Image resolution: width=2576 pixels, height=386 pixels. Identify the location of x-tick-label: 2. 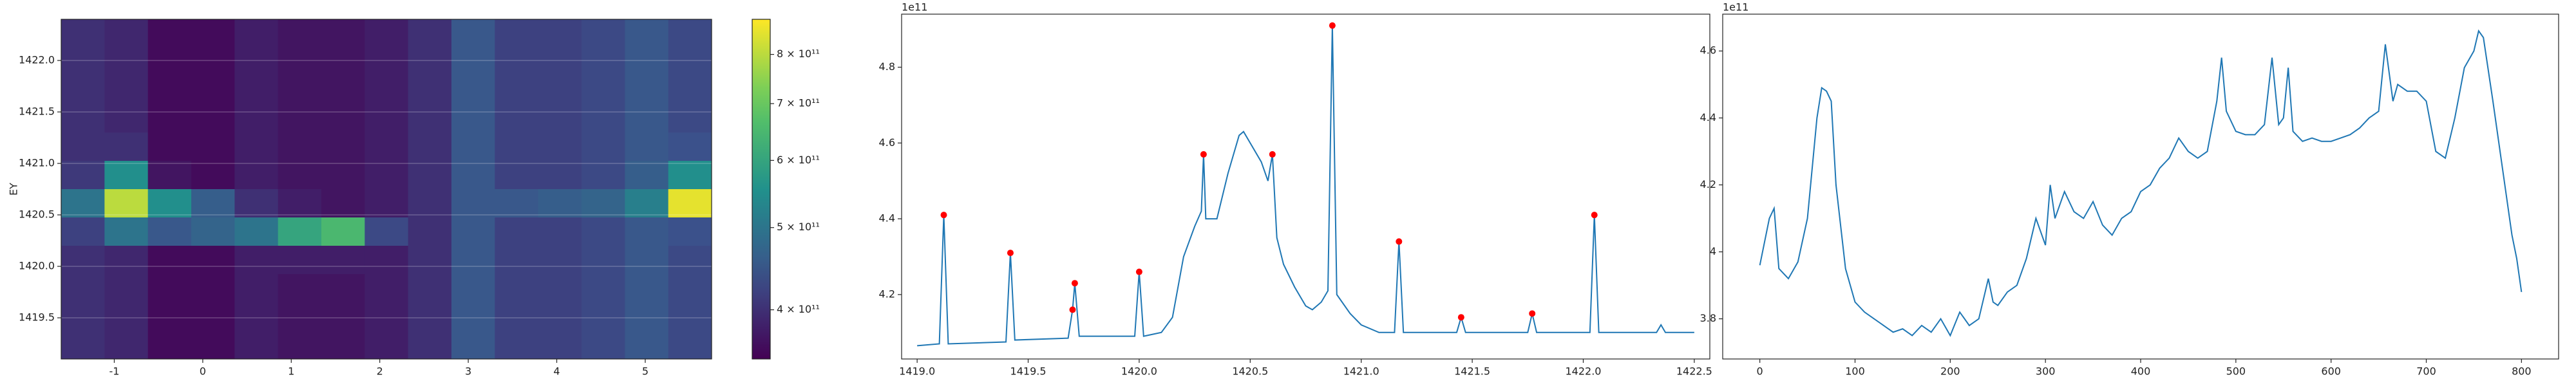
(380, 371).